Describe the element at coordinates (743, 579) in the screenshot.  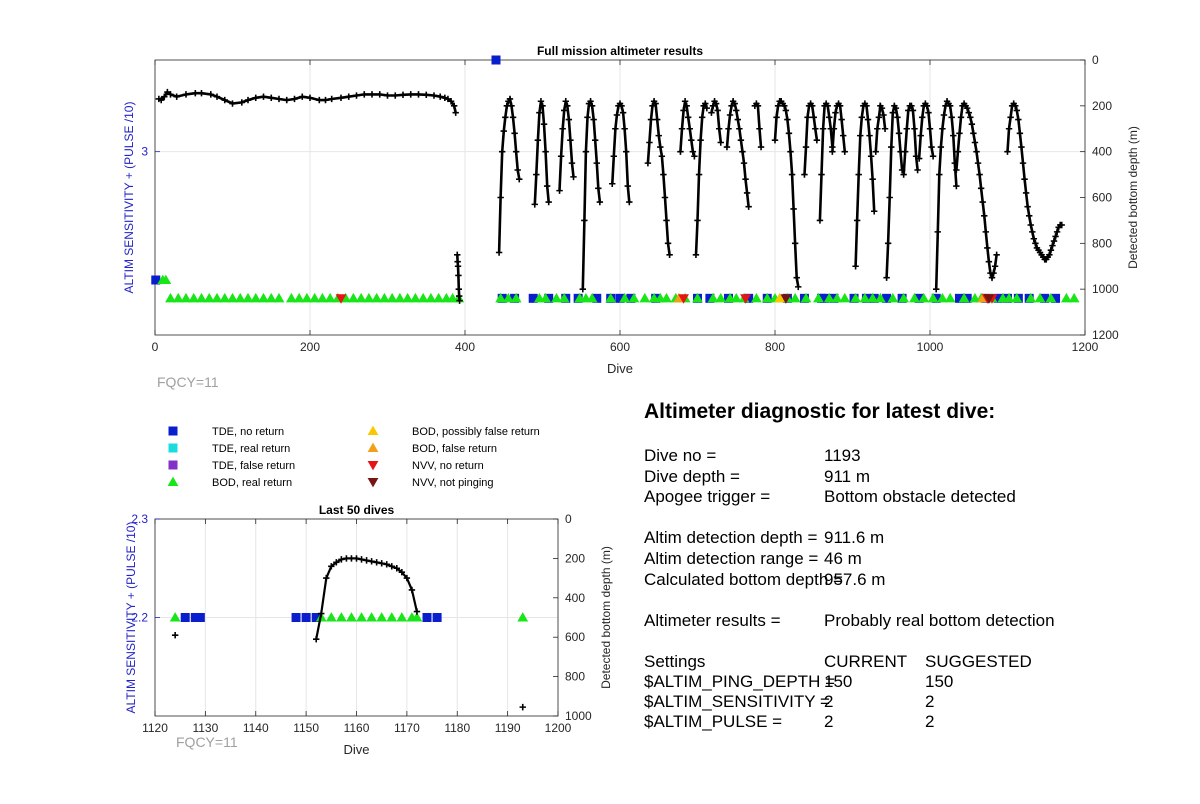
I see `calculated-bottom-depth-label: Calculated bottom depth =` at that location.